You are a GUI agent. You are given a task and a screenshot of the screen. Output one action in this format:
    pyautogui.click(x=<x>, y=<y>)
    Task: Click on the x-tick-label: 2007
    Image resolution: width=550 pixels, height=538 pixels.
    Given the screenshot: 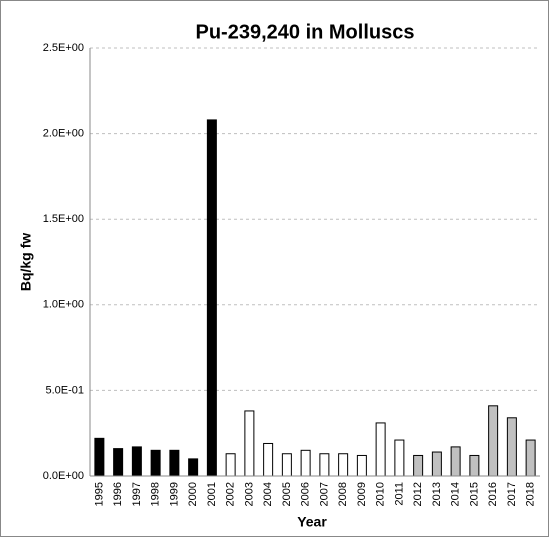 What is the action you would take?
    pyautogui.click(x=324, y=494)
    